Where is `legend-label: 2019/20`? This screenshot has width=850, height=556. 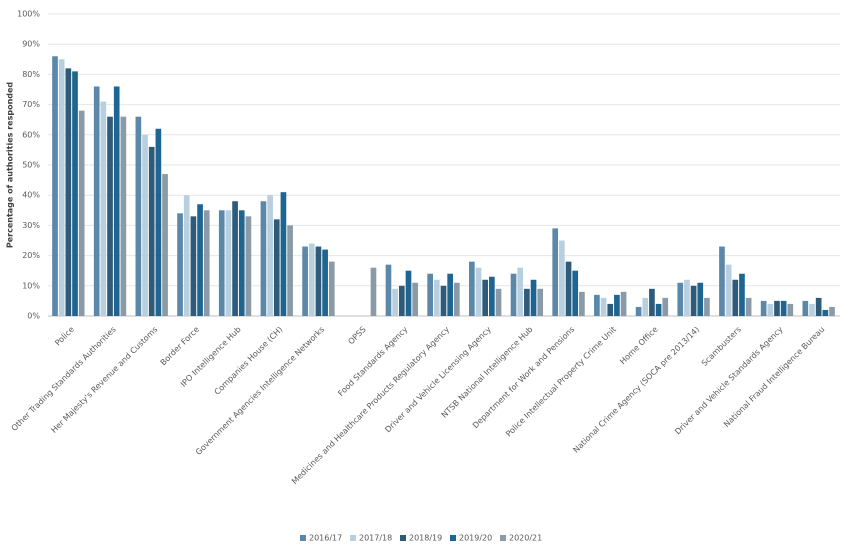
legend-label: 2019/20 is located at coordinates (475, 538).